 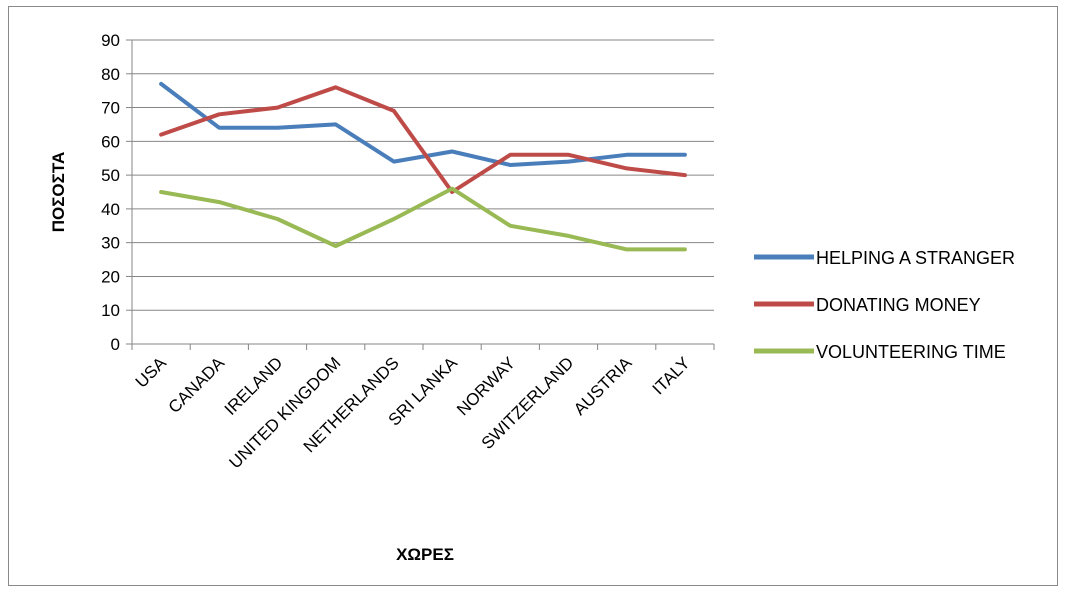 I want to click on y-tick-label: 0, so click(x=115, y=344).